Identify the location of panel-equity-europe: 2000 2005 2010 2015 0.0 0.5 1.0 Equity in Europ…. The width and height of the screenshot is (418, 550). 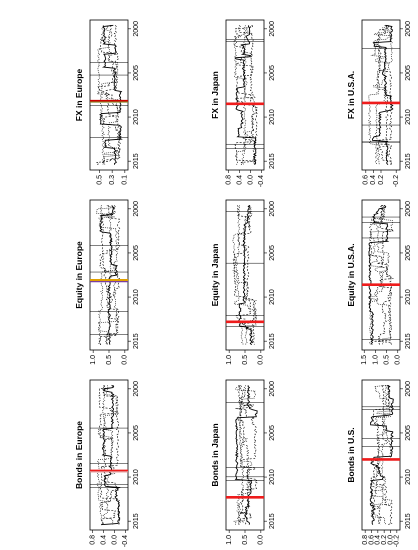
(107, 282).